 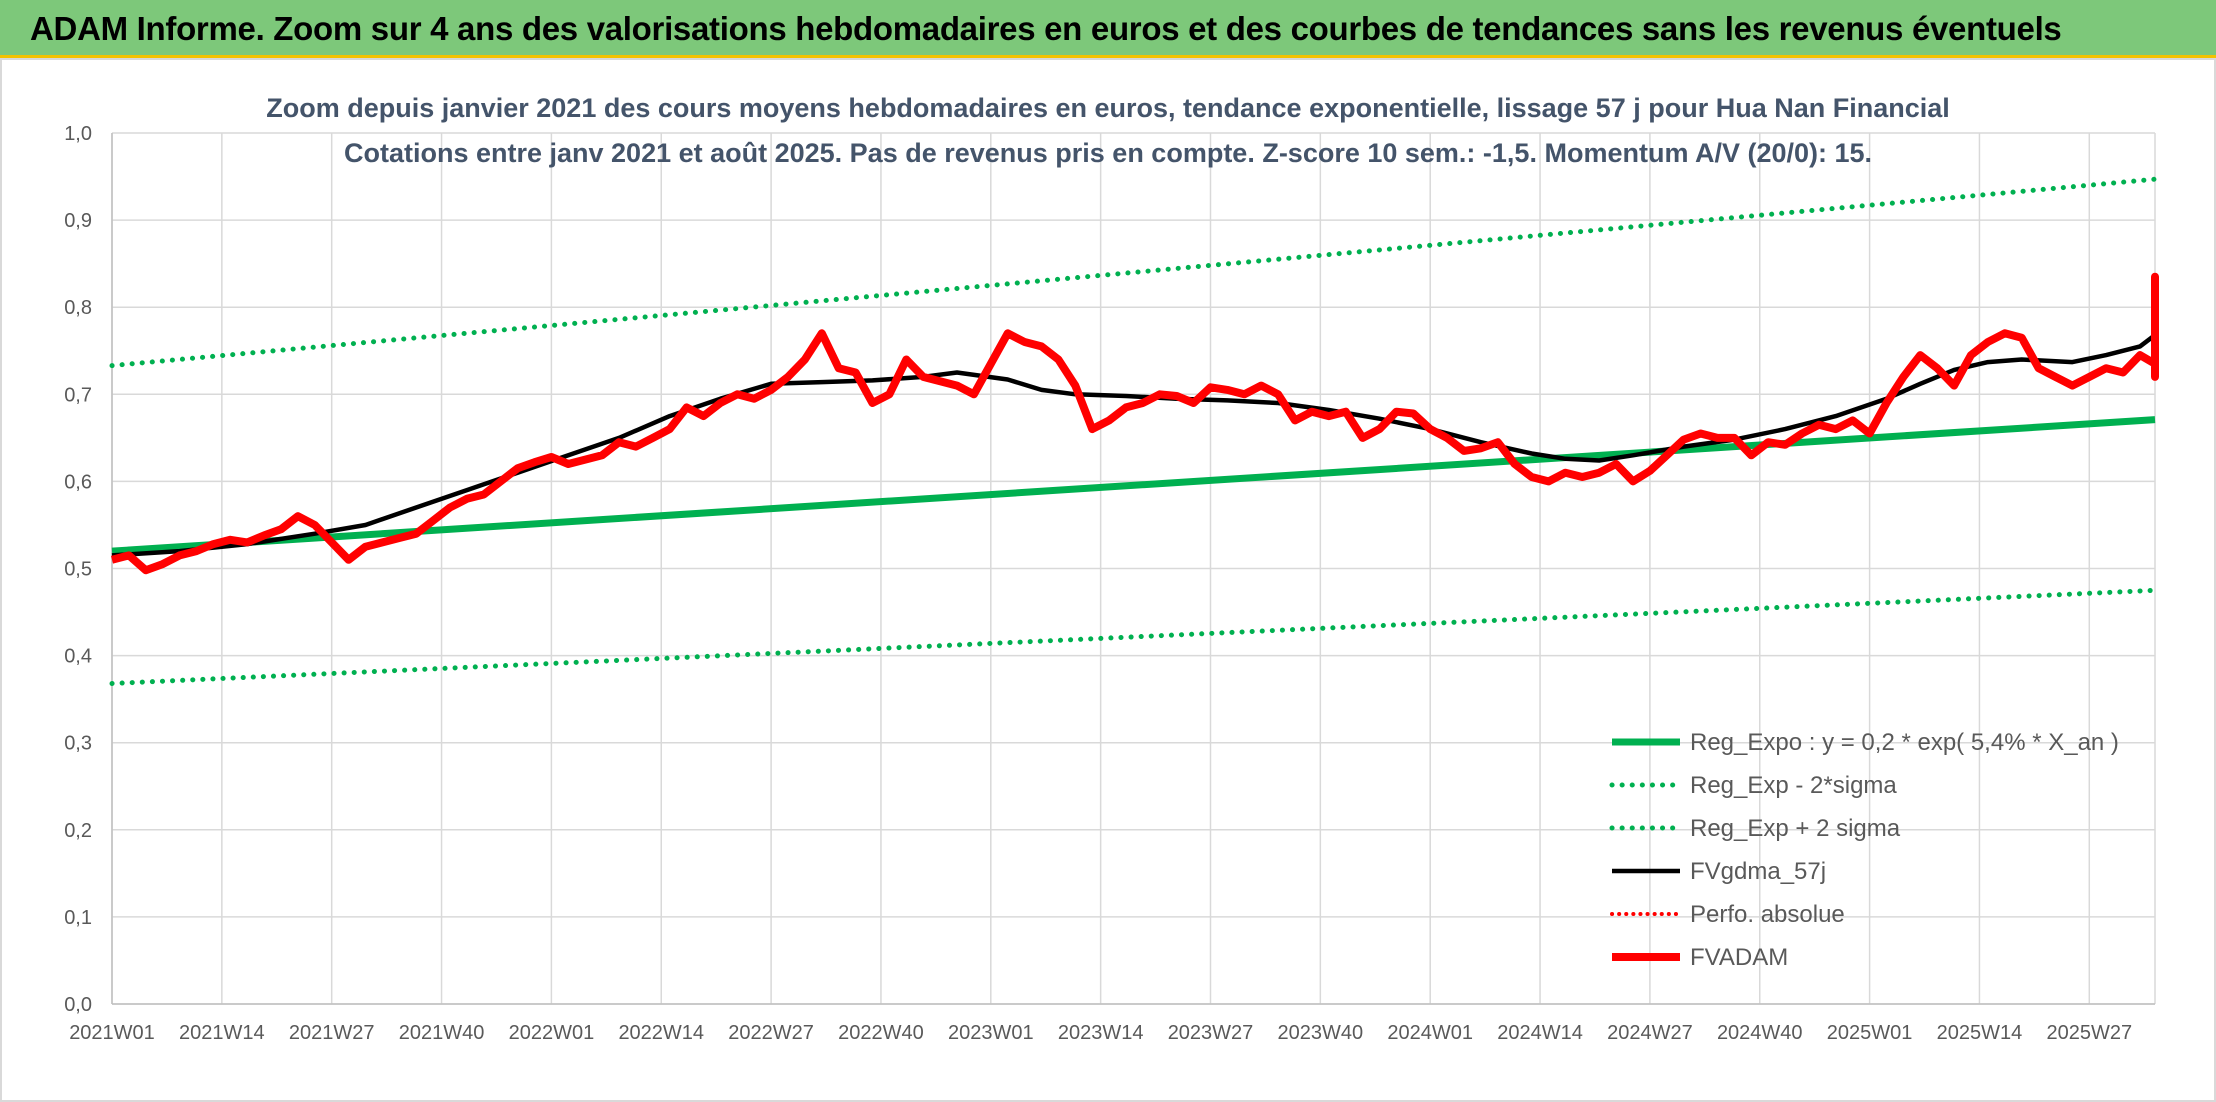 I want to click on x-tick-label: 2022W27, so click(x=771, y=1033).